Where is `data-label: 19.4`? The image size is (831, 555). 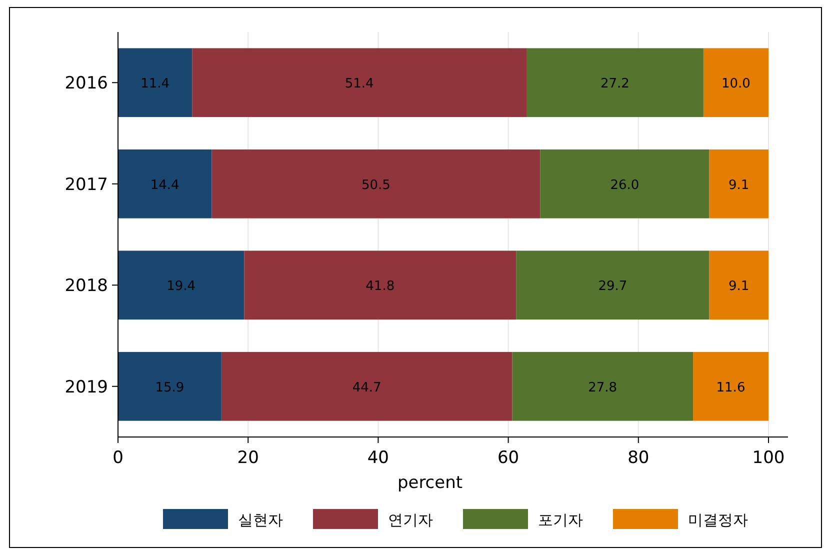
data-label: 19.4 is located at coordinates (181, 286).